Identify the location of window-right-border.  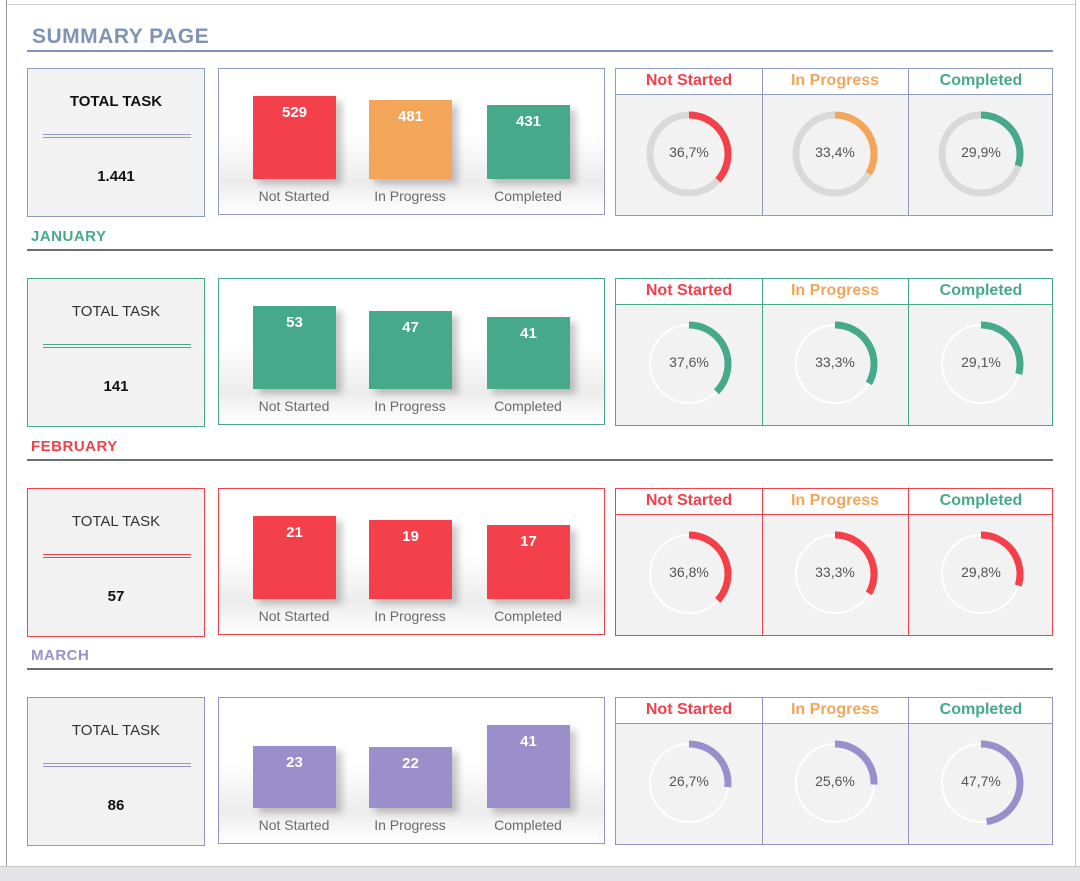
(1075, 433).